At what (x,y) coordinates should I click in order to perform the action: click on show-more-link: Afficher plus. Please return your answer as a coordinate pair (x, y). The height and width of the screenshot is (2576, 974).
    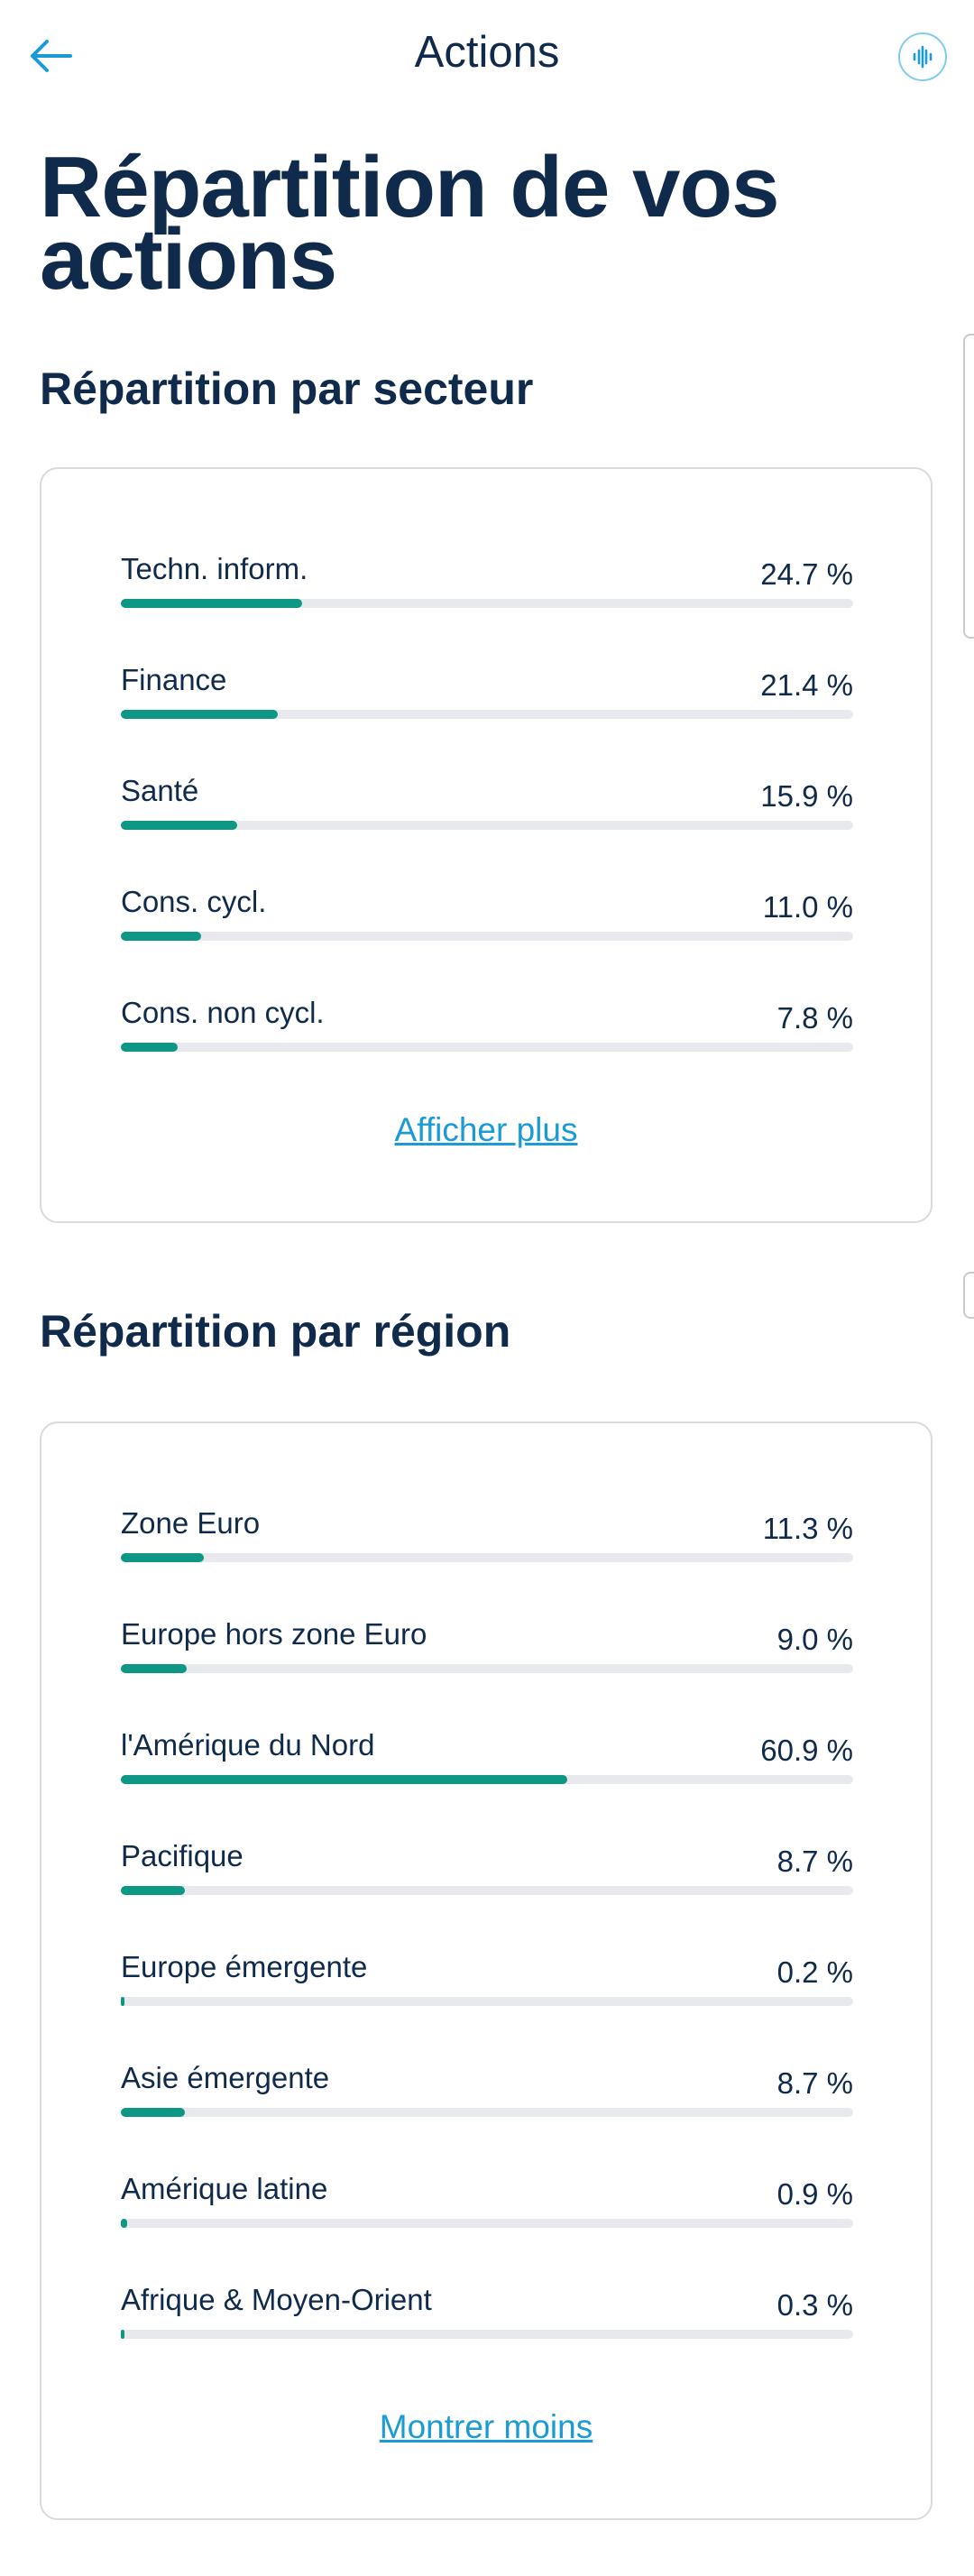
    Looking at the image, I should click on (486, 1129).